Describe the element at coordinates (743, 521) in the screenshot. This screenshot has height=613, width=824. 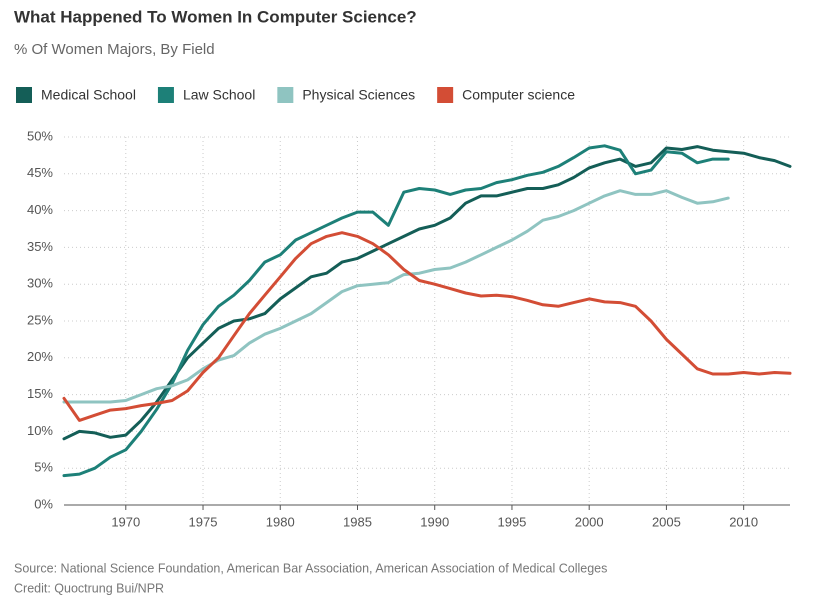
I see `x-tick-label: 2010` at that location.